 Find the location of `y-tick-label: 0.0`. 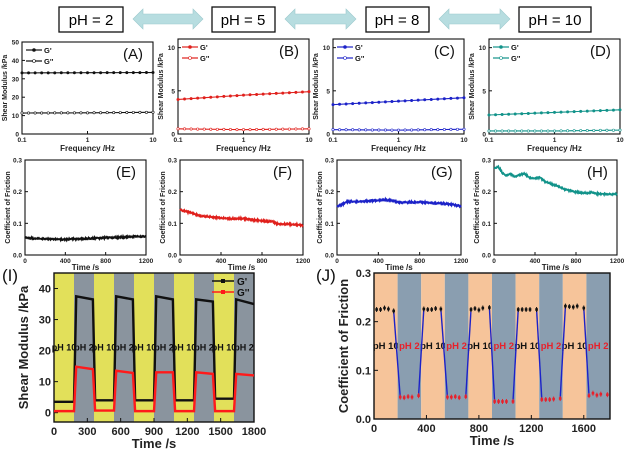

y-tick-label: 0.0 is located at coordinates (172, 256).